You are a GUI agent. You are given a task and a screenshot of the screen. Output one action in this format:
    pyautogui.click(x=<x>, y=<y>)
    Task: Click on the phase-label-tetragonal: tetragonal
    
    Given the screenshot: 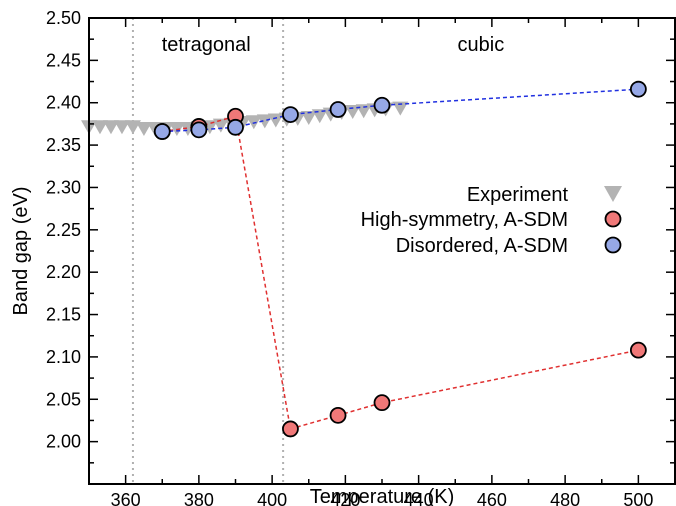 What is the action you would take?
    pyautogui.click(x=206, y=45)
    